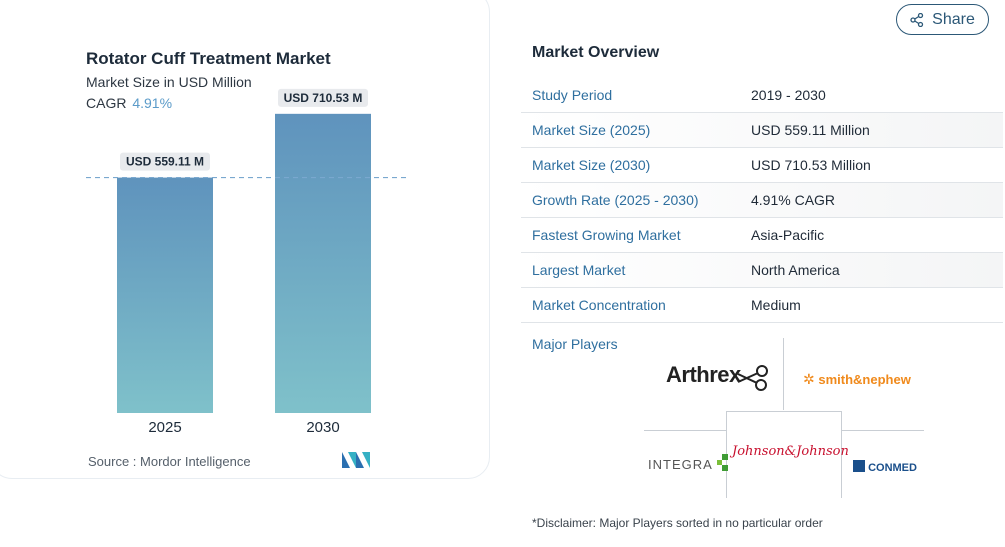 The width and height of the screenshot is (1005, 547). What do you see at coordinates (575, 344) in the screenshot?
I see `major-players-label: Major Players` at bounding box center [575, 344].